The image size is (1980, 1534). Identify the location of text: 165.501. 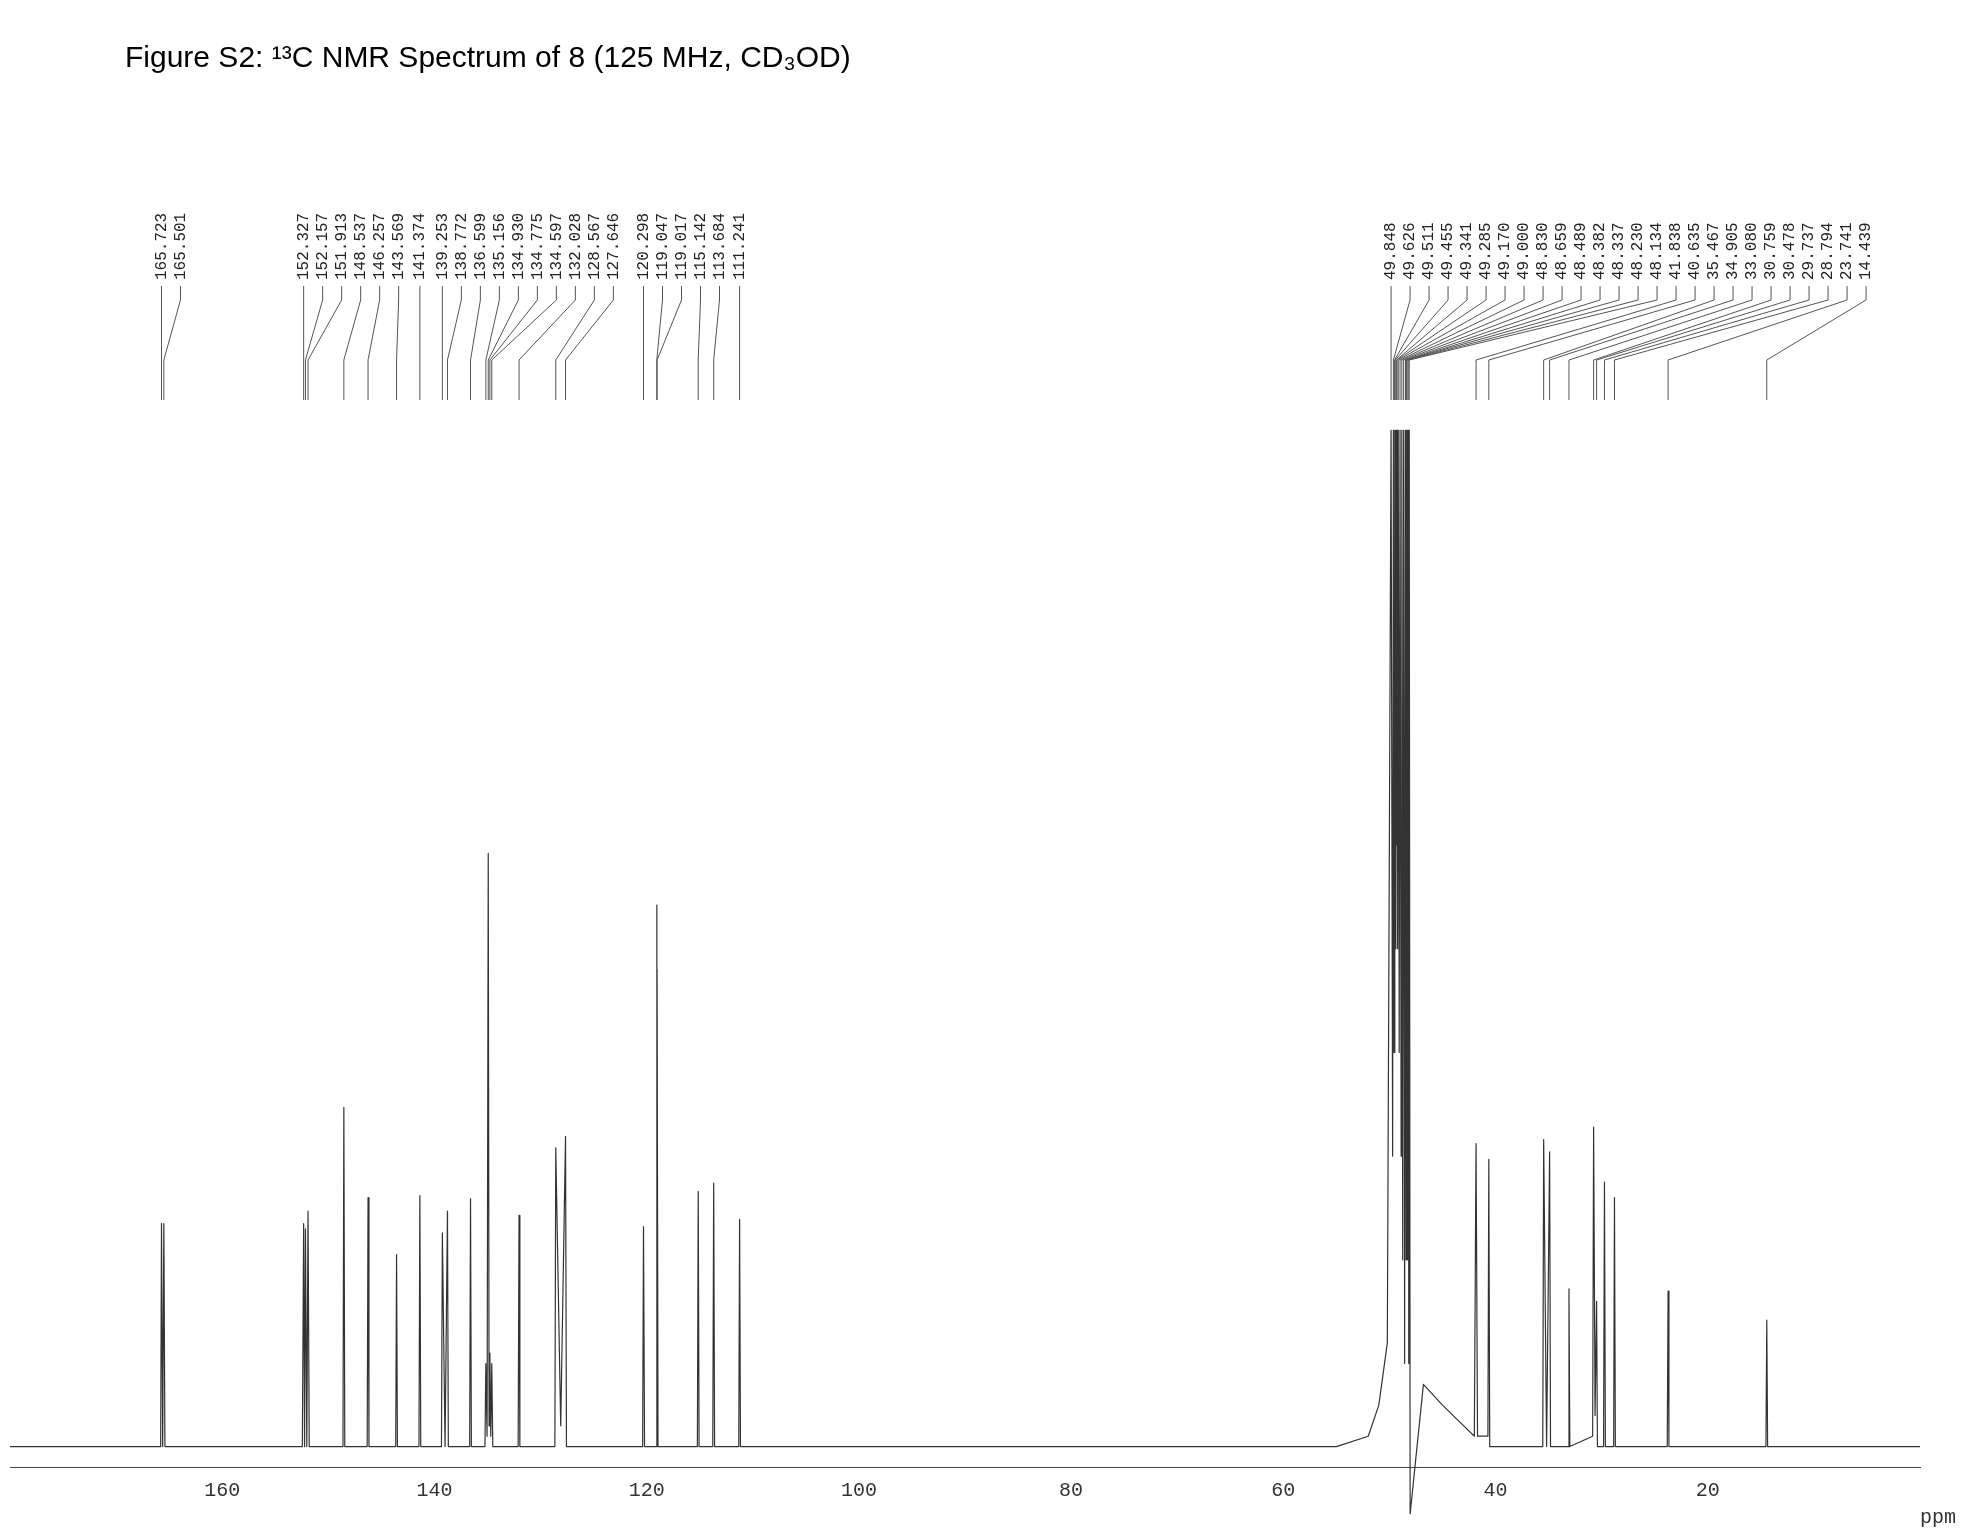
(180, 246).